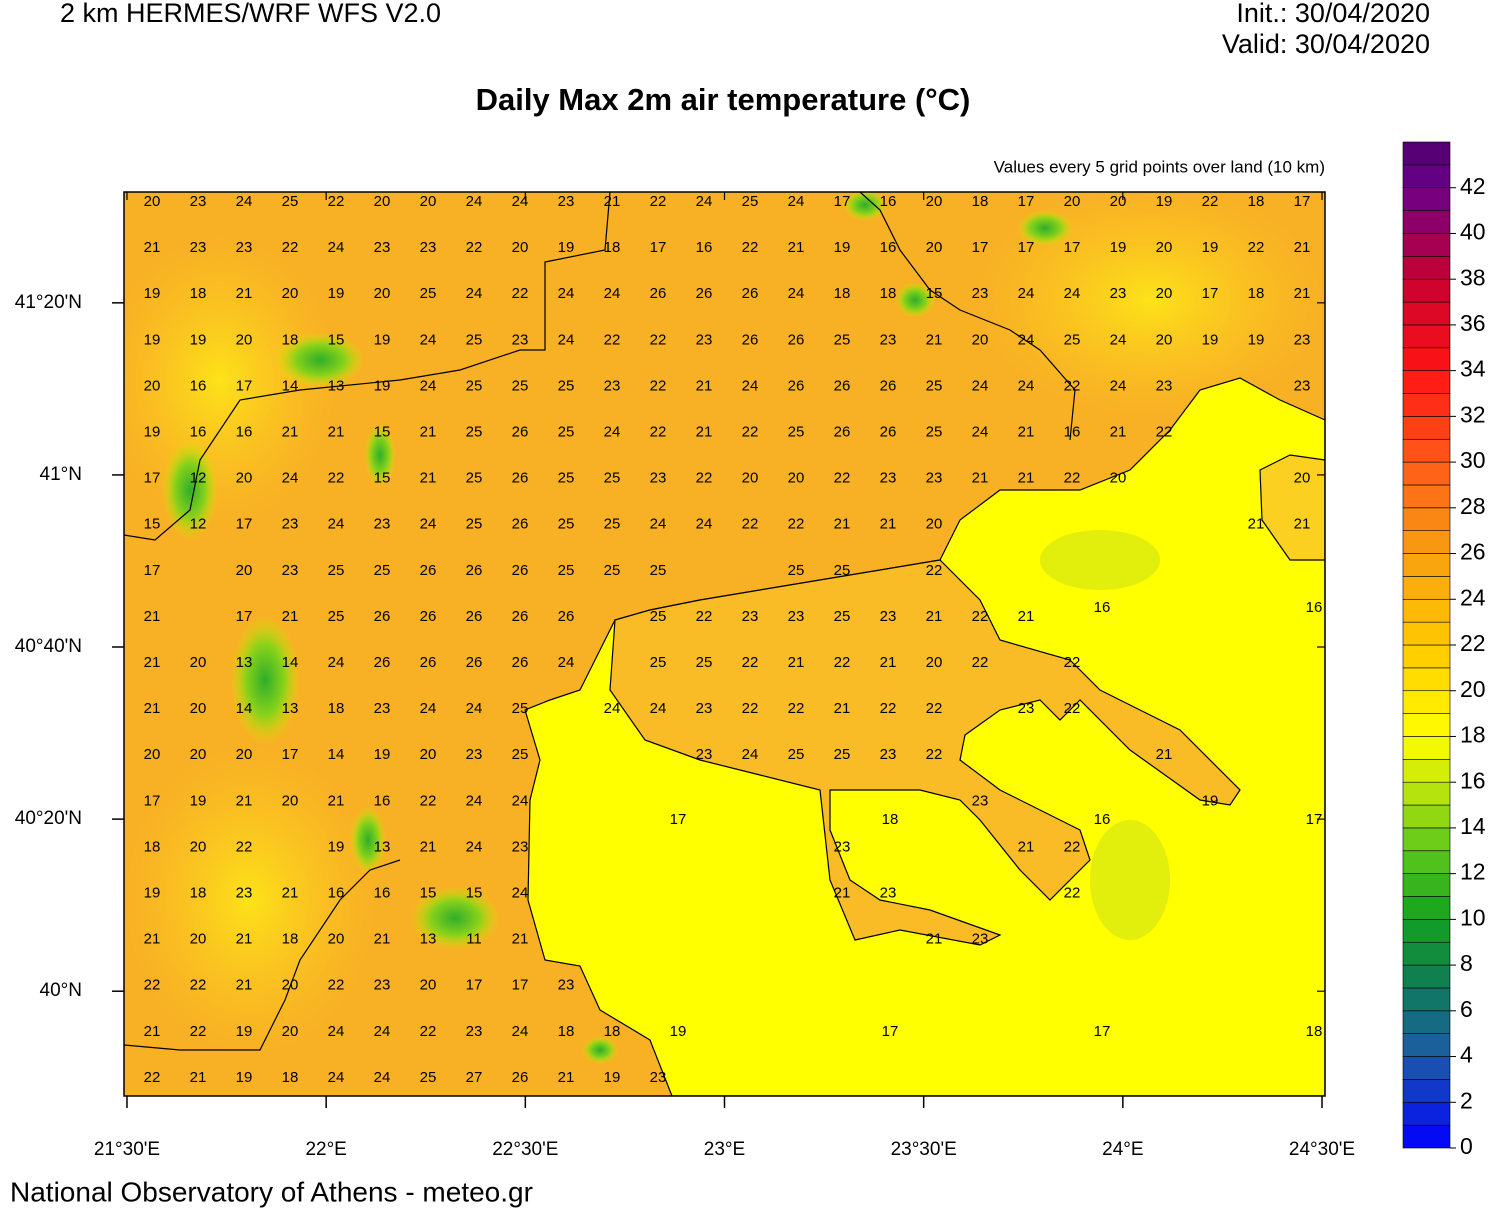 The width and height of the screenshot is (1489, 1218). I want to click on y-tick-label: 40°40'N, so click(48, 646).